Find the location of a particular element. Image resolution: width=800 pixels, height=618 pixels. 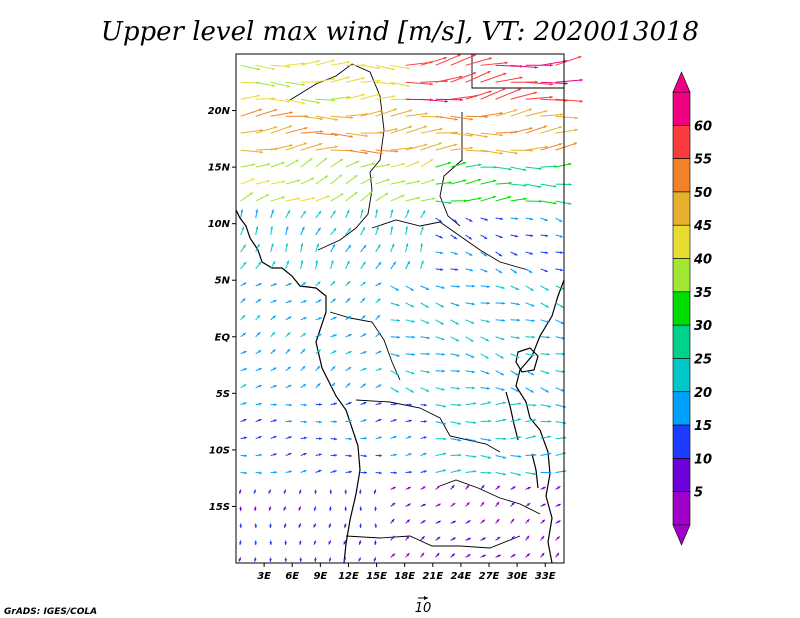

y-tick-label: 10S is located at coordinates (219, 450).